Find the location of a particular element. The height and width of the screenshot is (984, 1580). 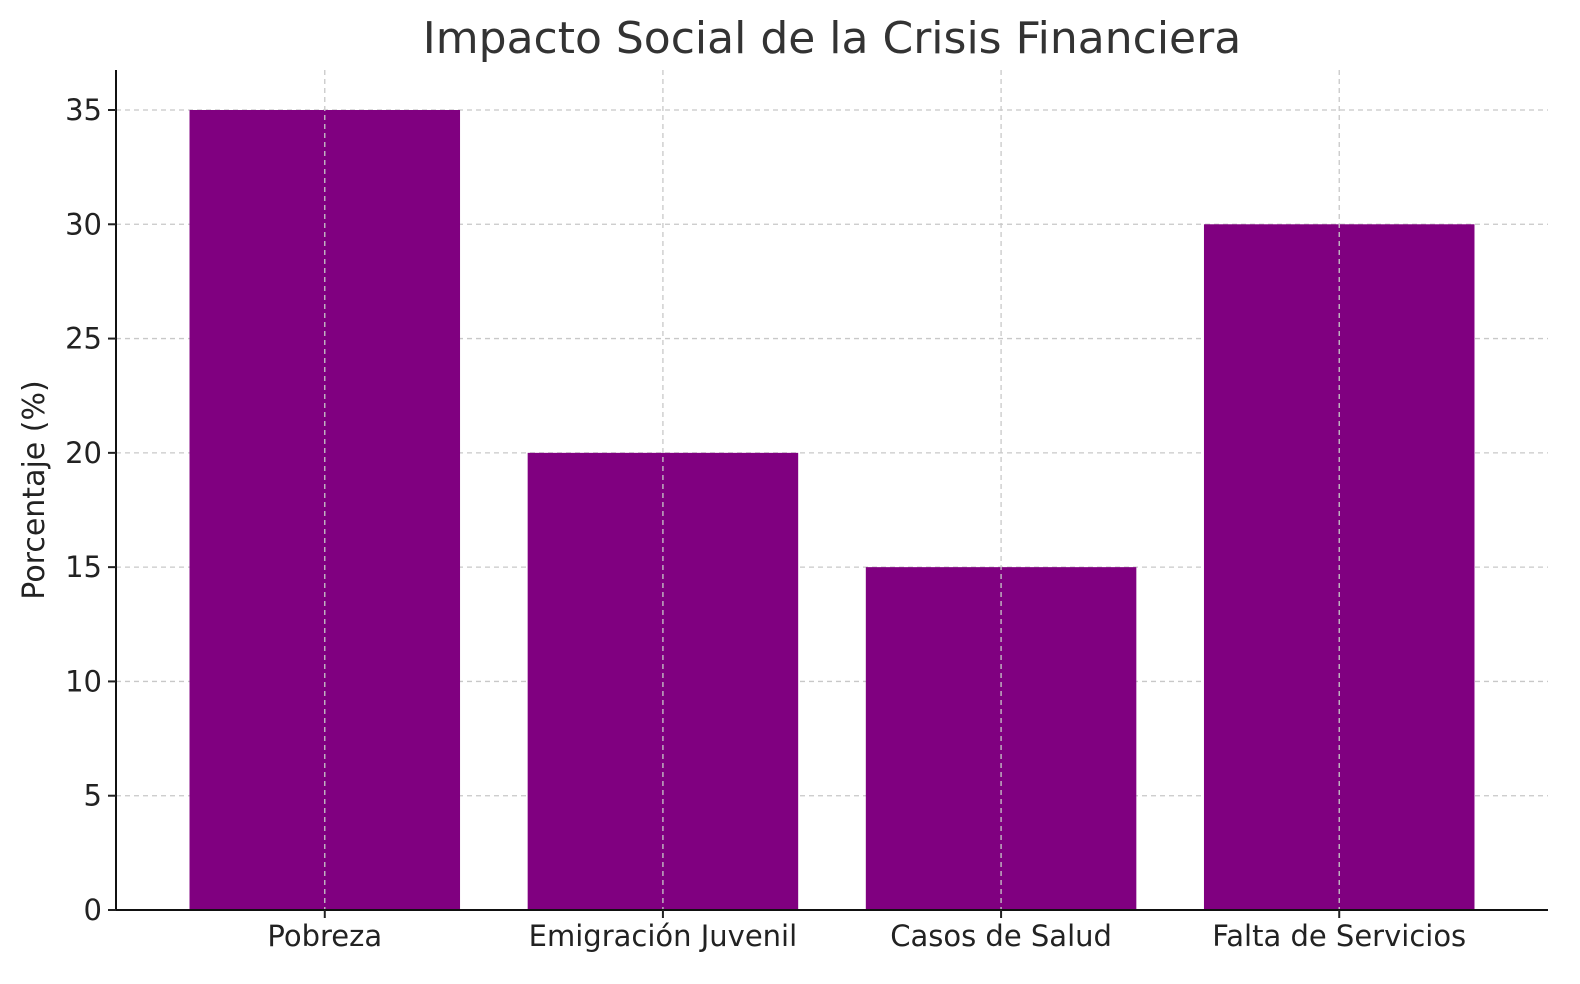

y-tick-label-15: 15 is located at coordinates (83, 567).